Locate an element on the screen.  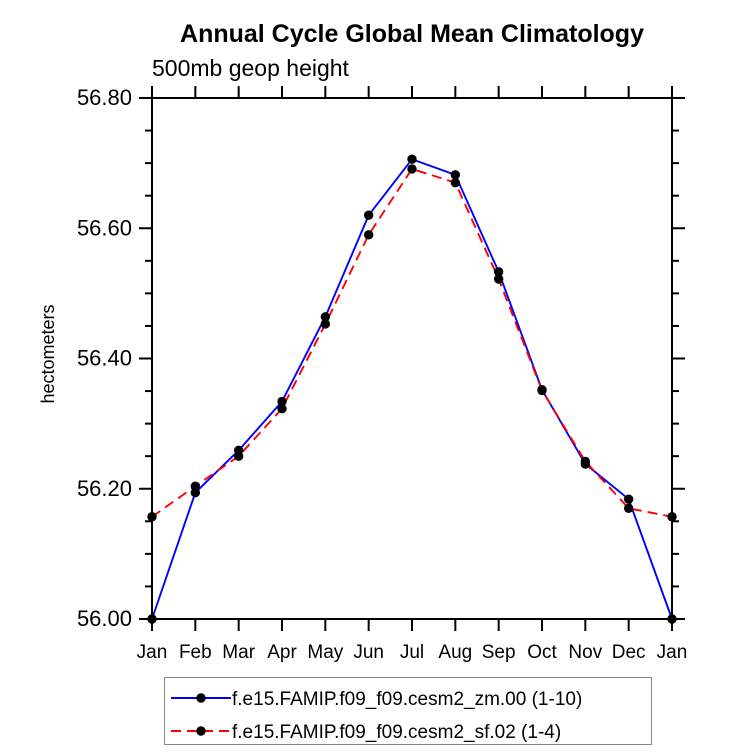
legend-box is located at coordinates (408, 711).